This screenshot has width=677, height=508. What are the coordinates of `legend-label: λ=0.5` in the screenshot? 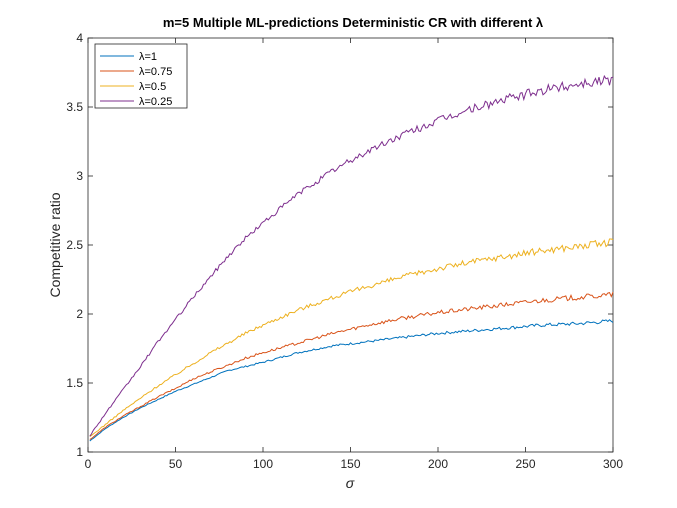 It's located at (152, 87).